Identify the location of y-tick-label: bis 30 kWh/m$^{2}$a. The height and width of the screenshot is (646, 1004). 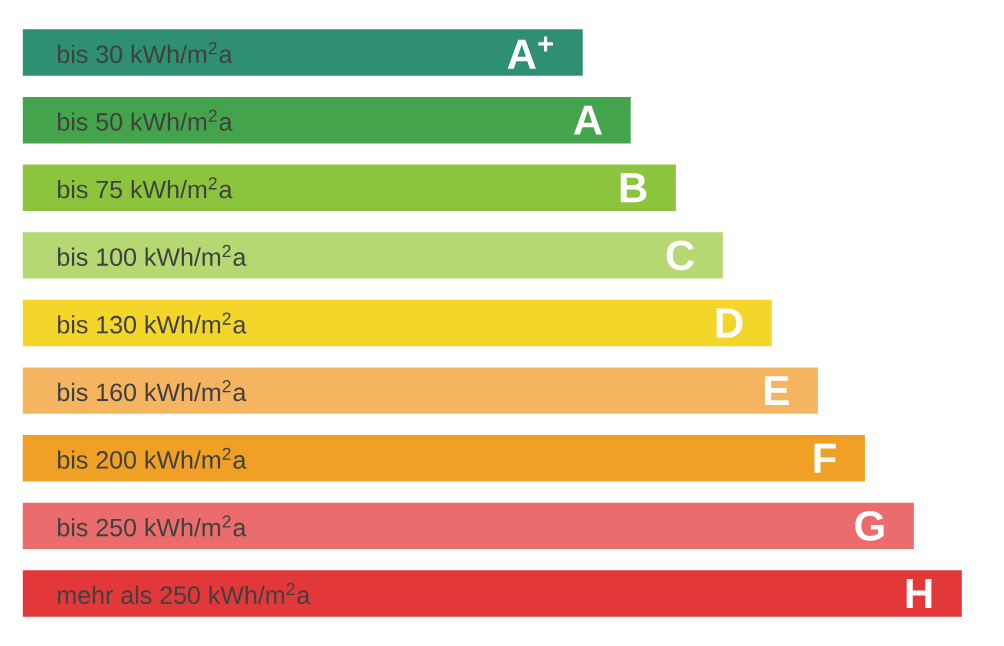
(145, 53).